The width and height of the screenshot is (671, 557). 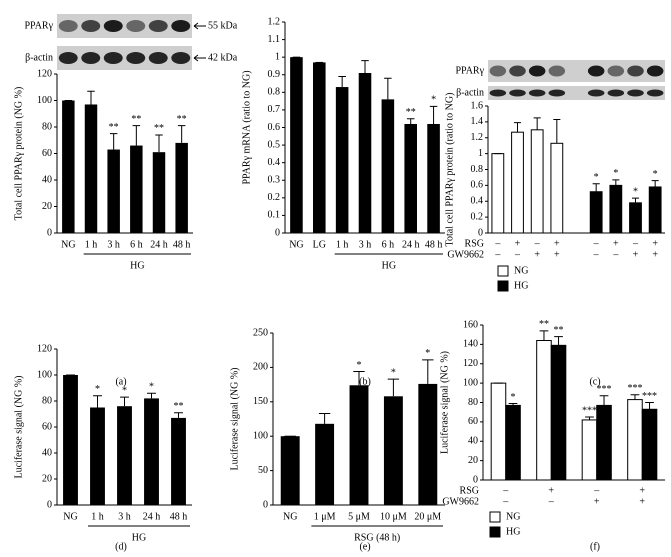 I want to click on x-tick-label: 6 h, so click(x=388, y=244).